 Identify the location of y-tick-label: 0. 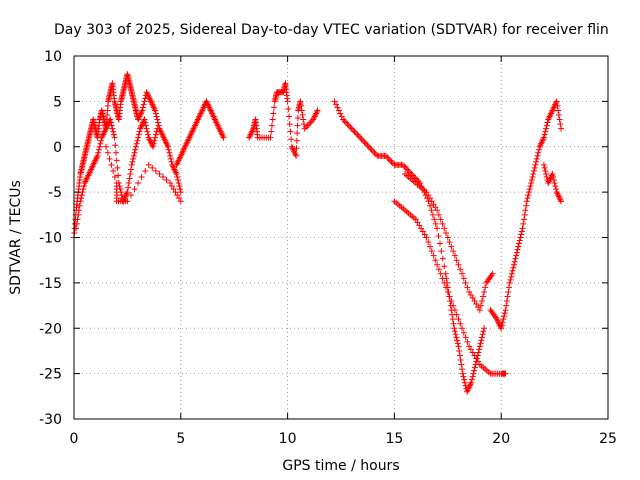
(57, 148).